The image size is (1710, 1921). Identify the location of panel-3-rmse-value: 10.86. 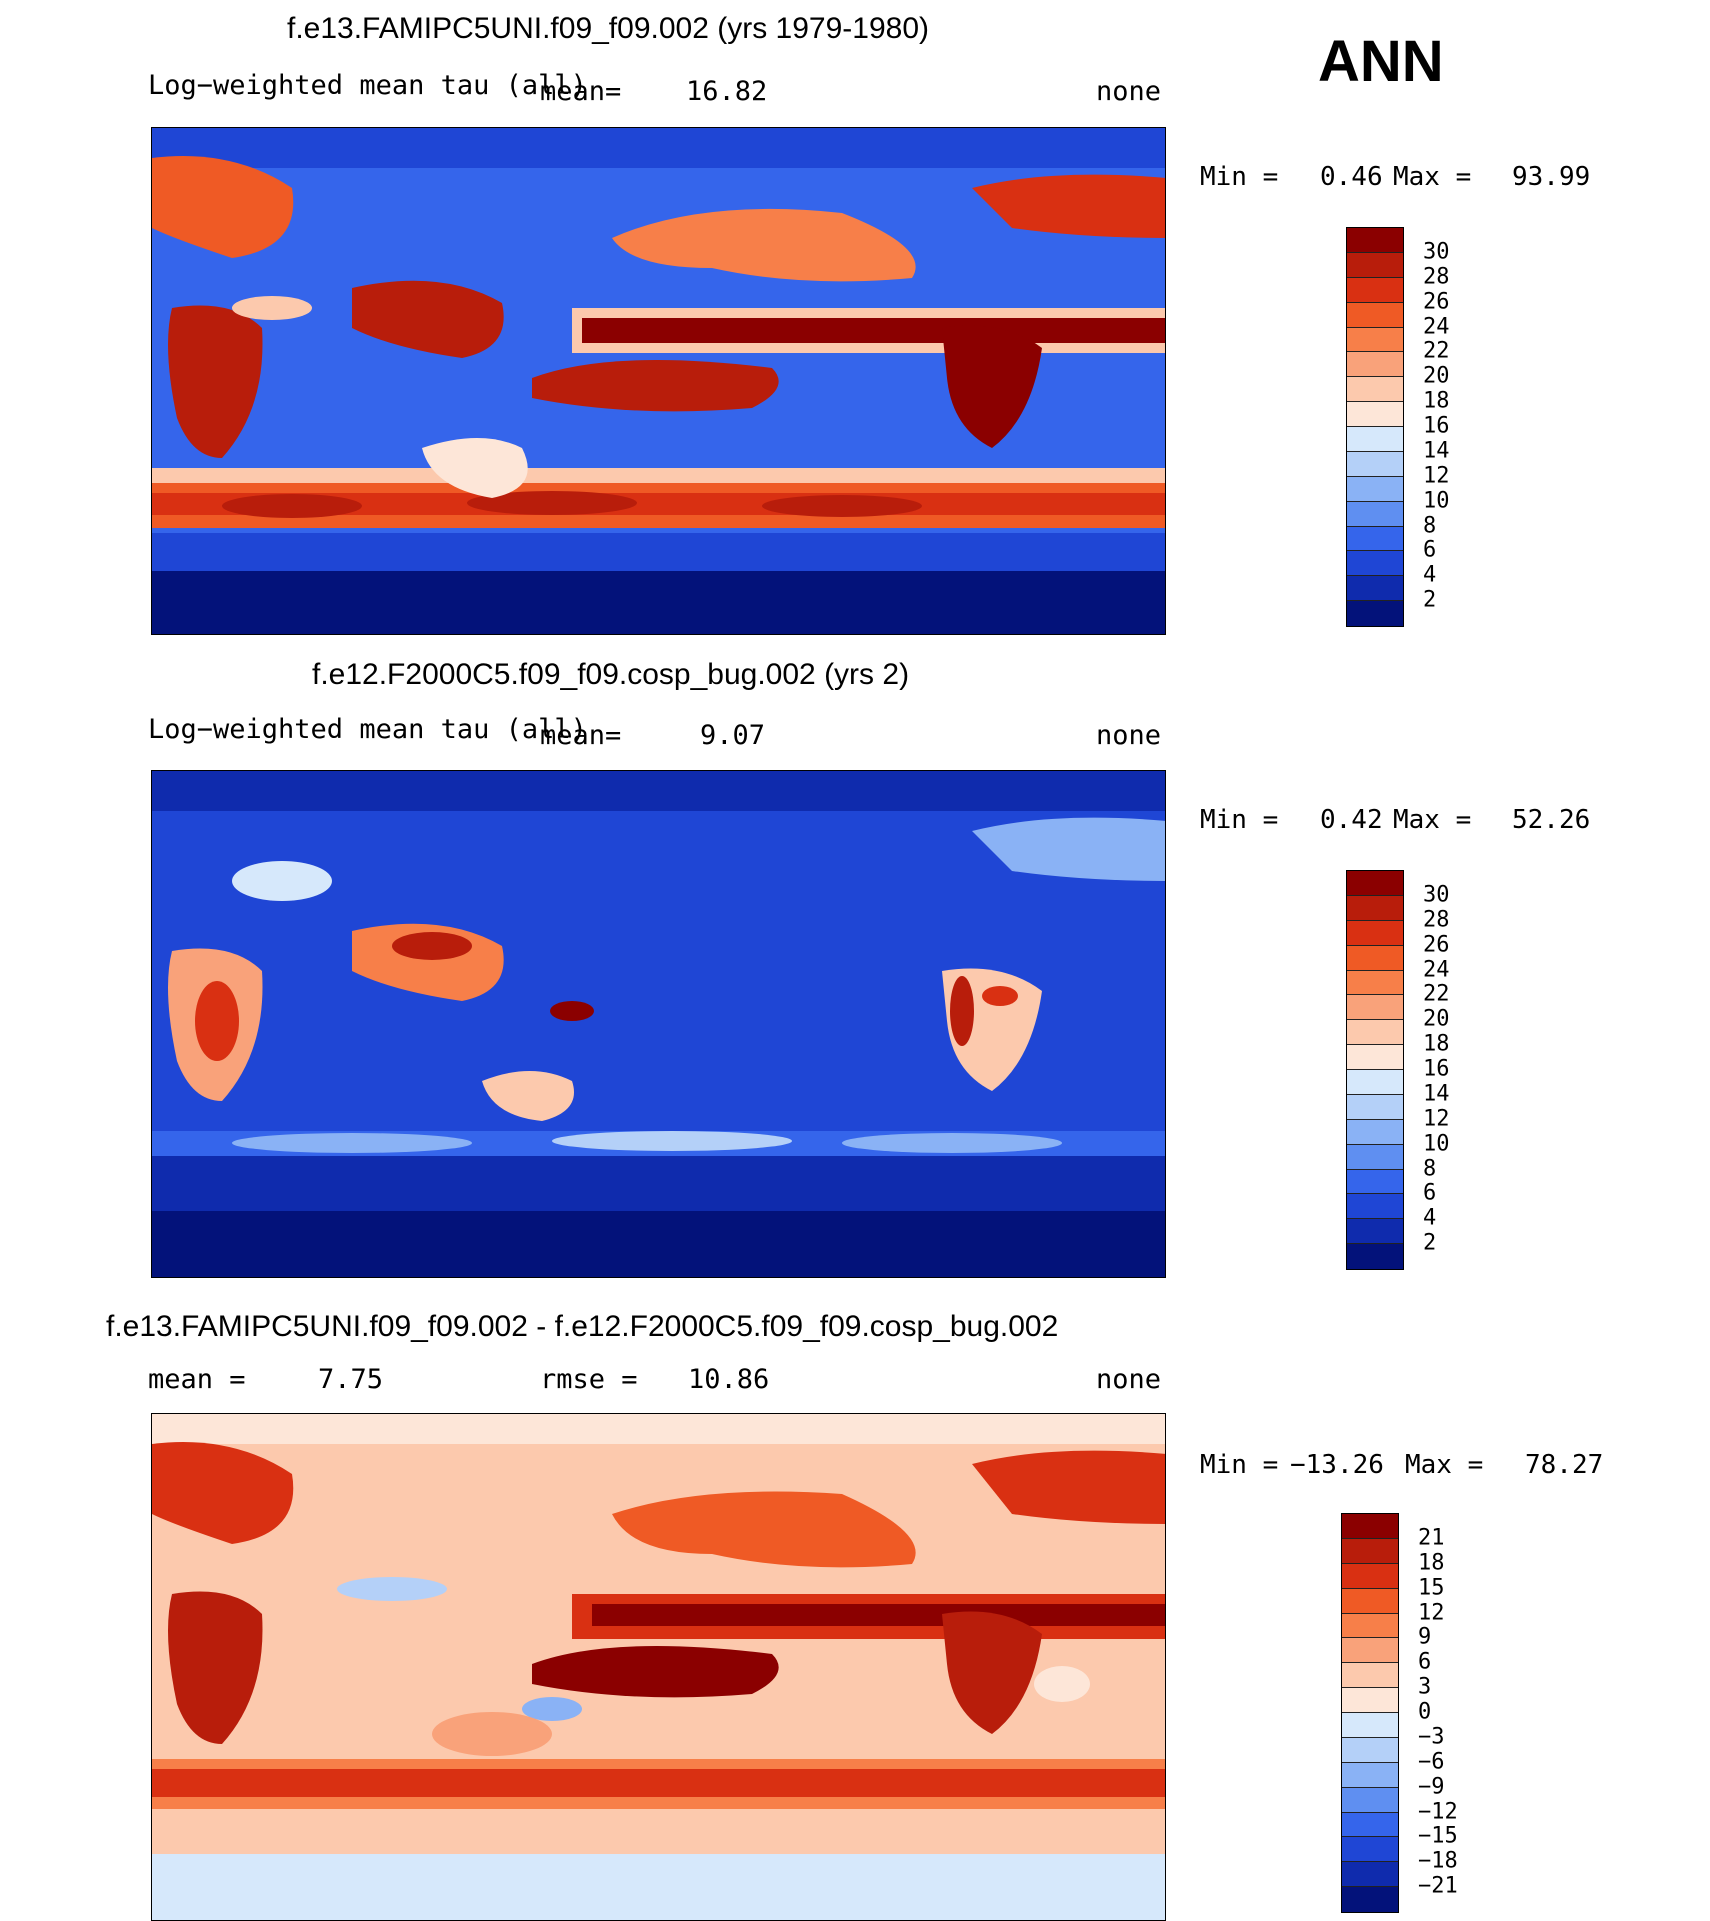
(729, 1379).